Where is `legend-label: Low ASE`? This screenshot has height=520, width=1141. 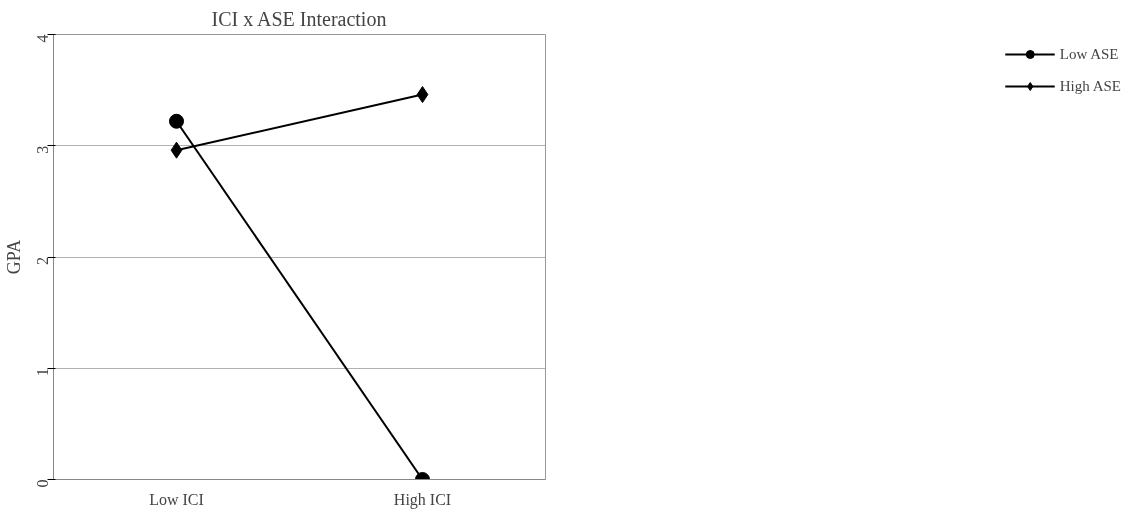 legend-label: Low ASE is located at coordinates (1089, 54).